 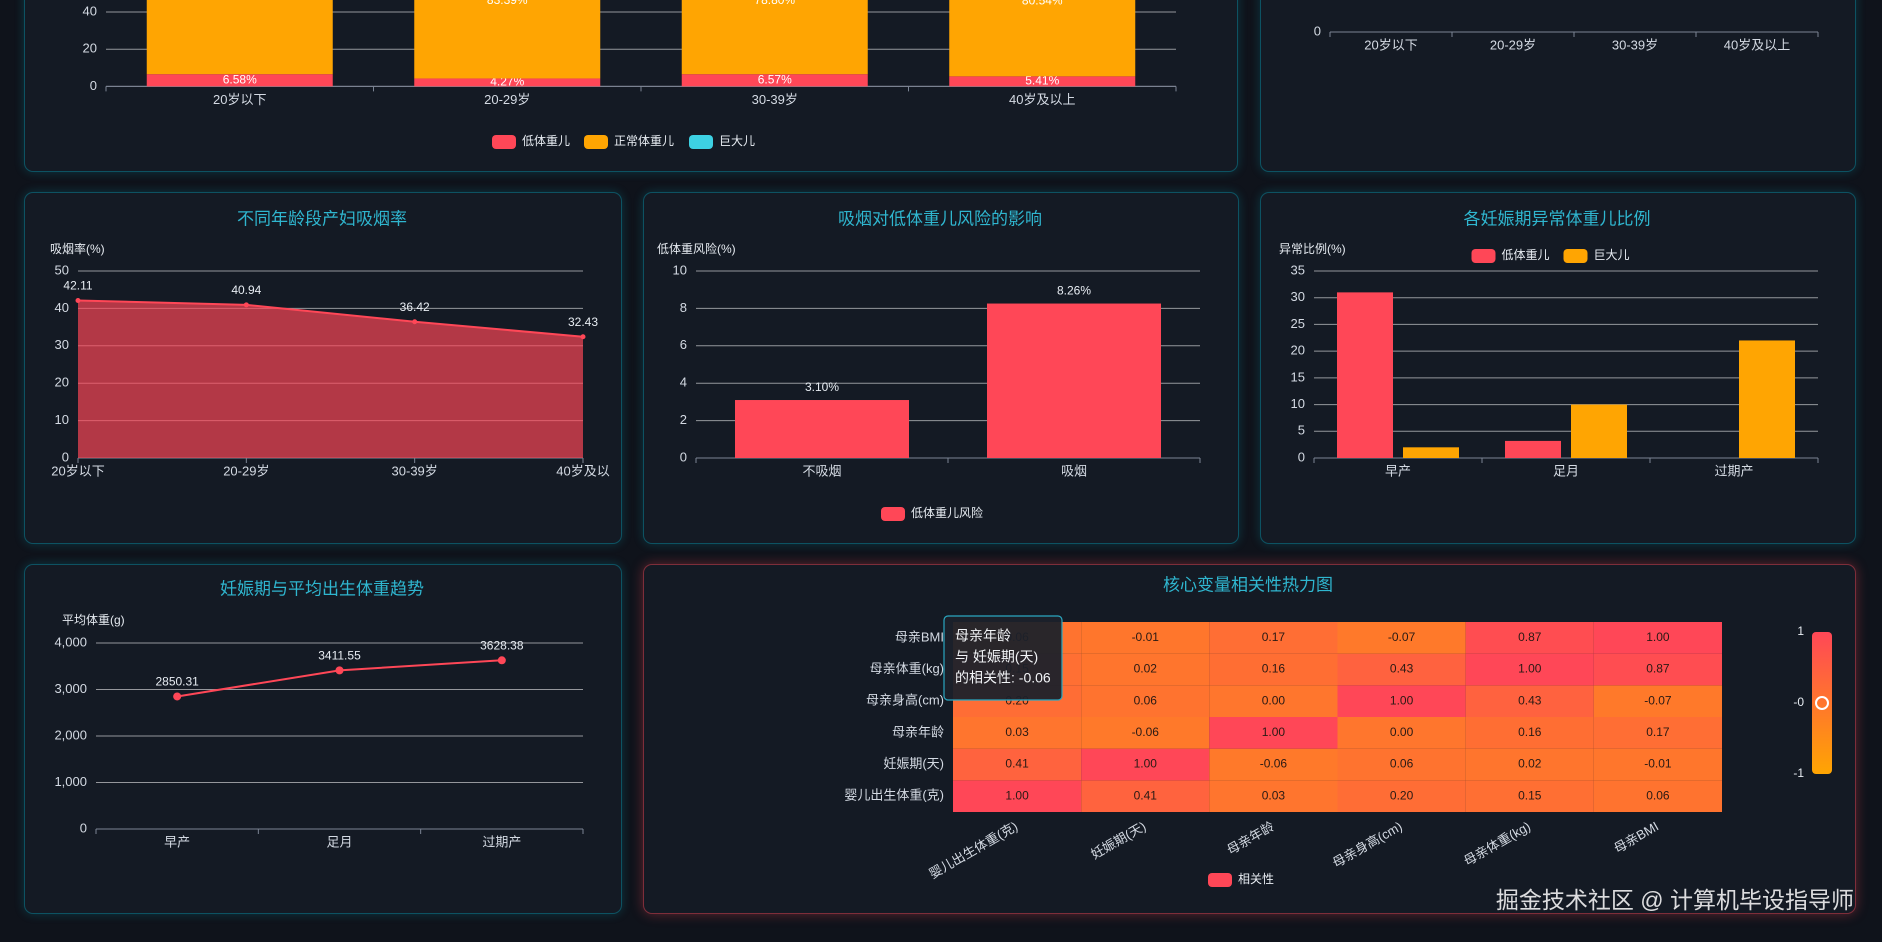 I want to click on x-tick-label: 足月, so click(x=1566, y=470).